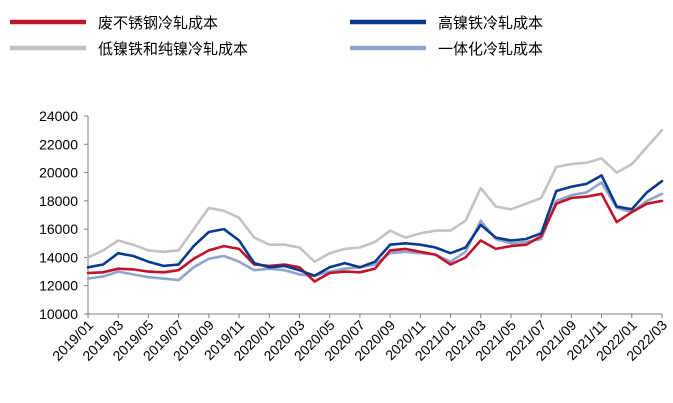 The image size is (673, 403). Describe the element at coordinates (158, 23) in the screenshot. I see `legend-label: 废不锈钢冷轧成本` at that location.